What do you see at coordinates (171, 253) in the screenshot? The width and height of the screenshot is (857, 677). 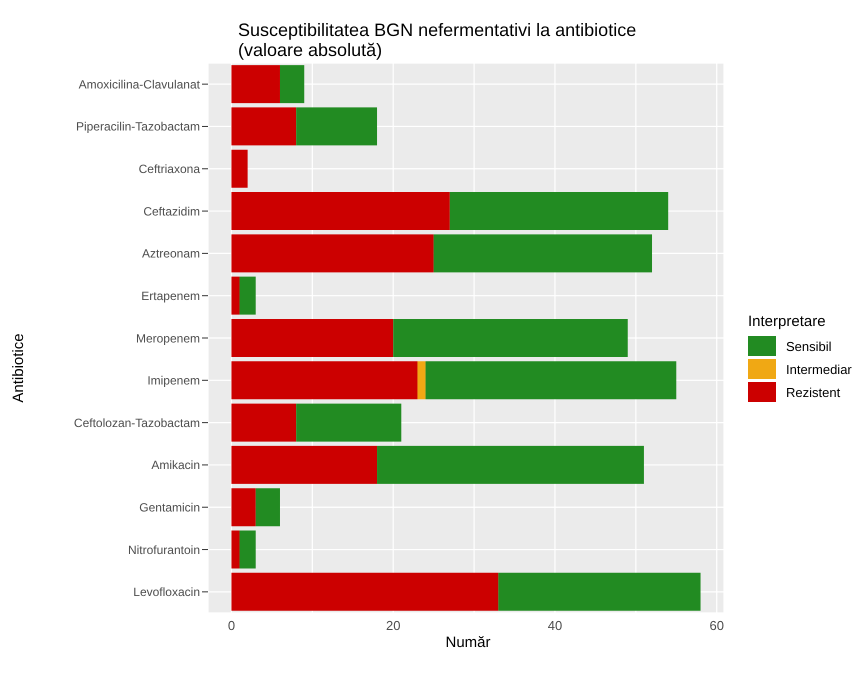 I see `y-tick-label: Aztreonam` at bounding box center [171, 253].